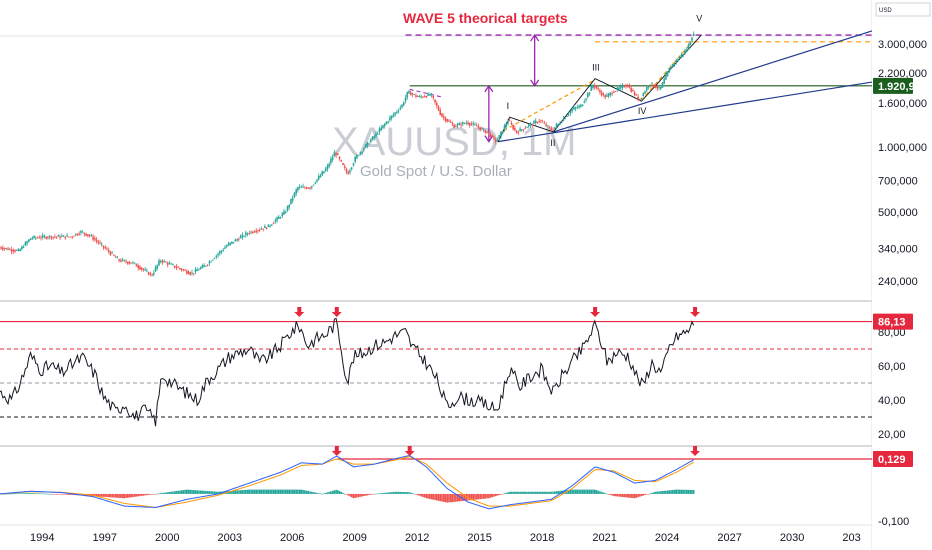 The width and height of the screenshot is (932, 550). What do you see at coordinates (642, 111) in the screenshot?
I see `wave-label: IV` at bounding box center [642, 111].